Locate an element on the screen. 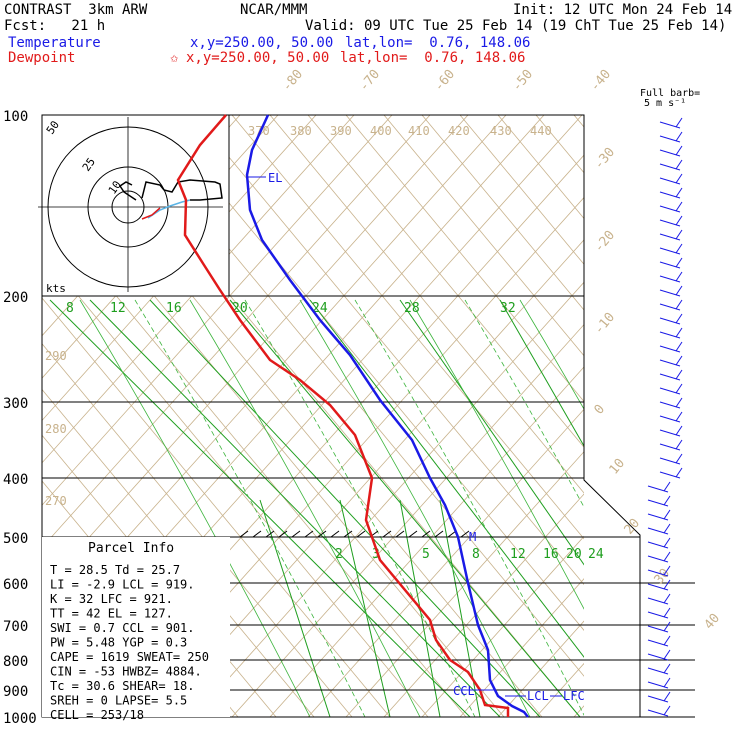 Image resolution: width=740 pixels, height=740 pixels. hodograph-kts-label: kts is located at coordinates (56, 288).